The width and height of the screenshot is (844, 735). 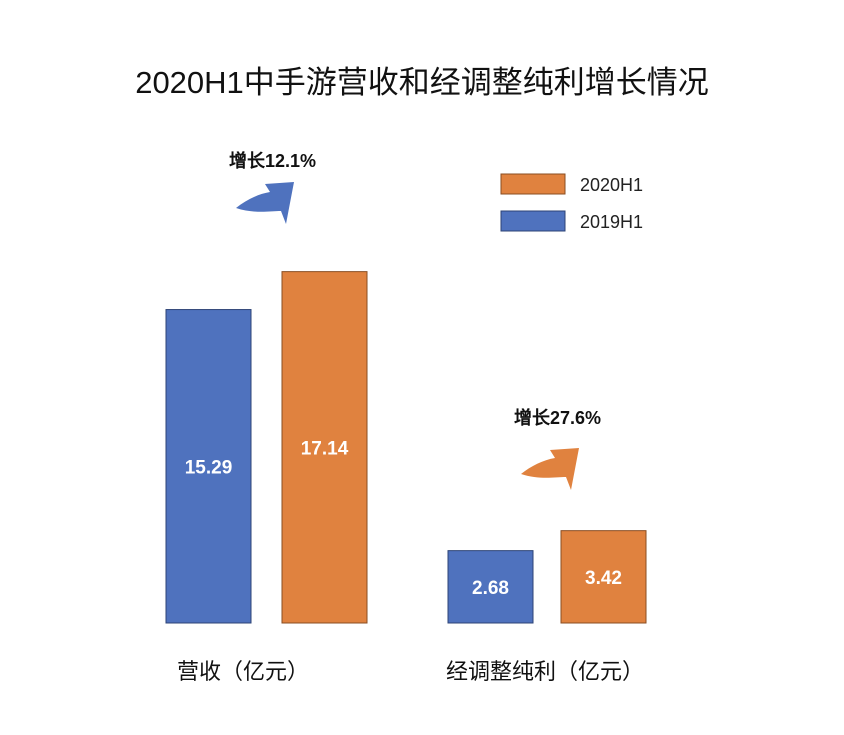 I want to click on legend-swatch-2019h1, so click(x=533, y=221).